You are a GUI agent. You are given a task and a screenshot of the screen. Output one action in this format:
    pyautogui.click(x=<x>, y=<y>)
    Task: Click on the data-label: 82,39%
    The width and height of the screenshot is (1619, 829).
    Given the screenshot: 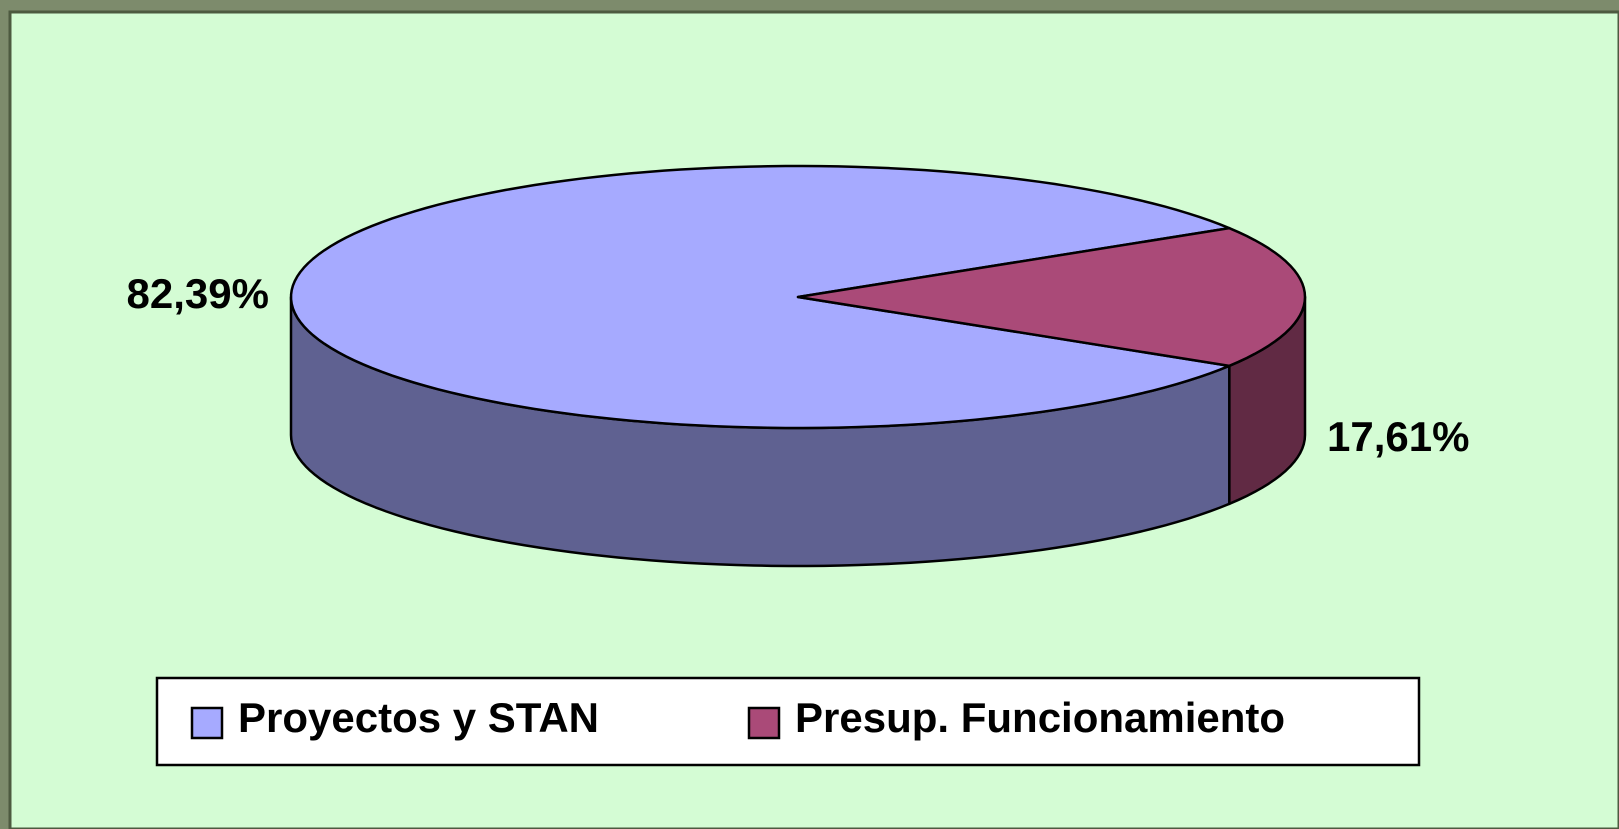 What is the action you would take?
    pyautogui.click(x=198, y=293)
    